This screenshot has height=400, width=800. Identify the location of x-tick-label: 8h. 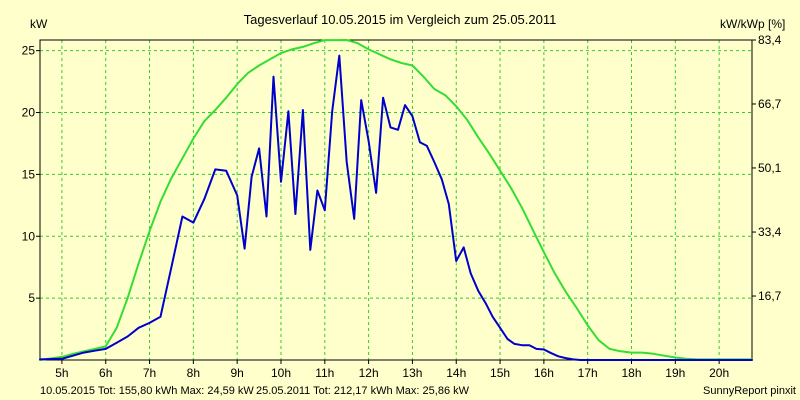
(193, 373).